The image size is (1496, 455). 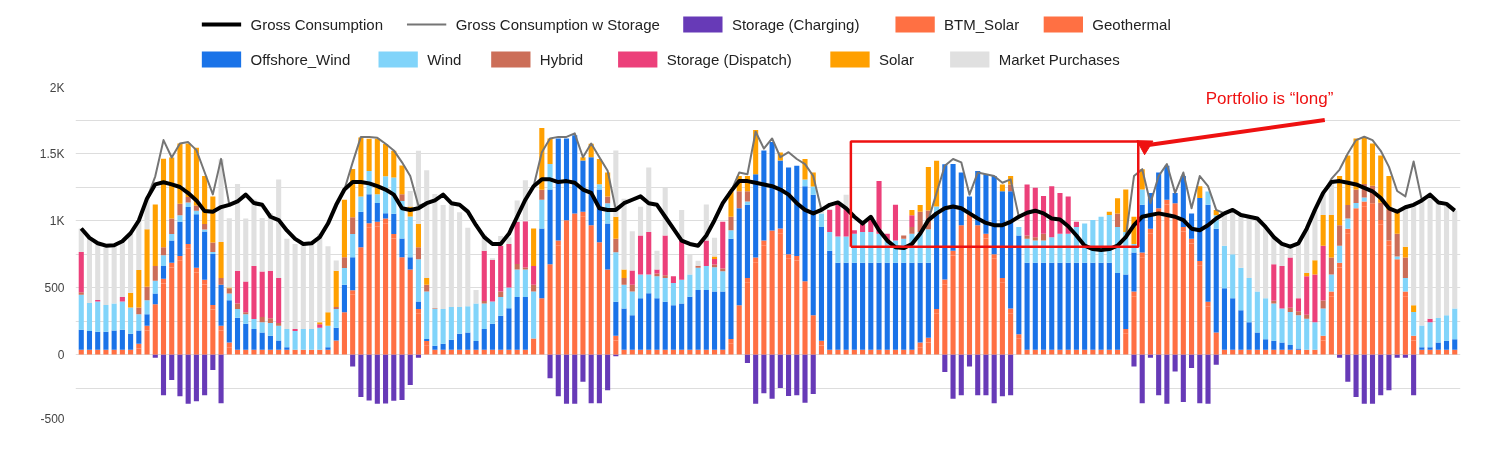 I want to click on legend-label: Gross Consumption, so click(x=317, y=24).